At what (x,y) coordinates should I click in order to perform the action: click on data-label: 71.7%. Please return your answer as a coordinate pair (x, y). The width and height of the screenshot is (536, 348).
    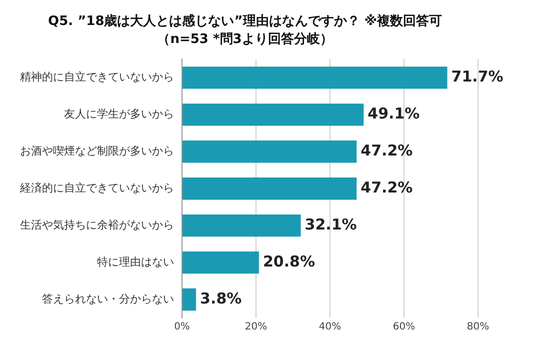
    Looking at the image, I should click on (477, 77).